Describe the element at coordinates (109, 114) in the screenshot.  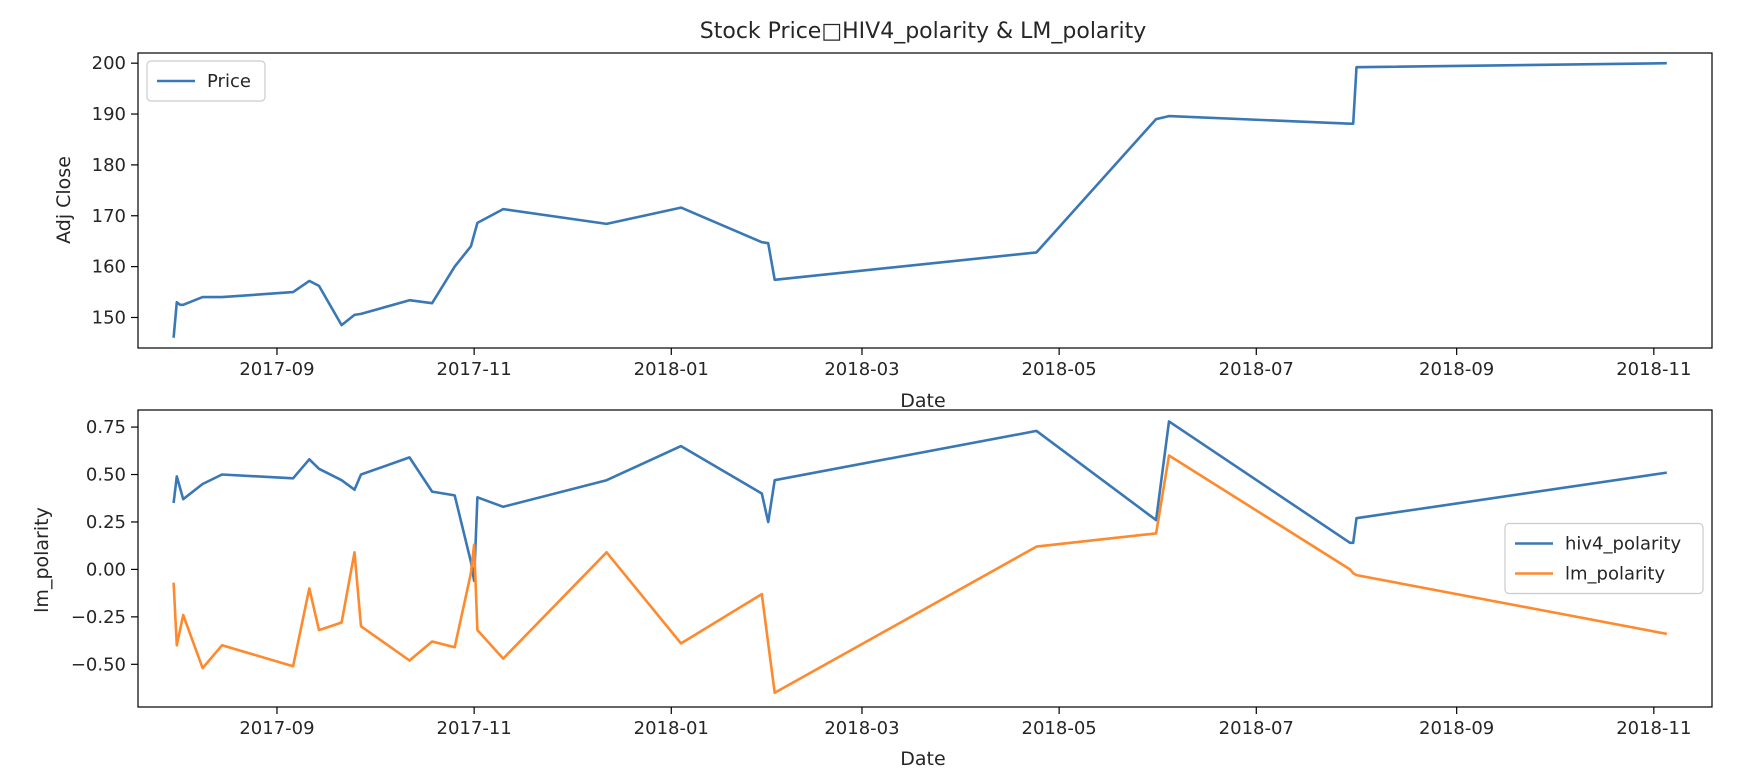
I see `price-y-tick-label: 190` at that location.